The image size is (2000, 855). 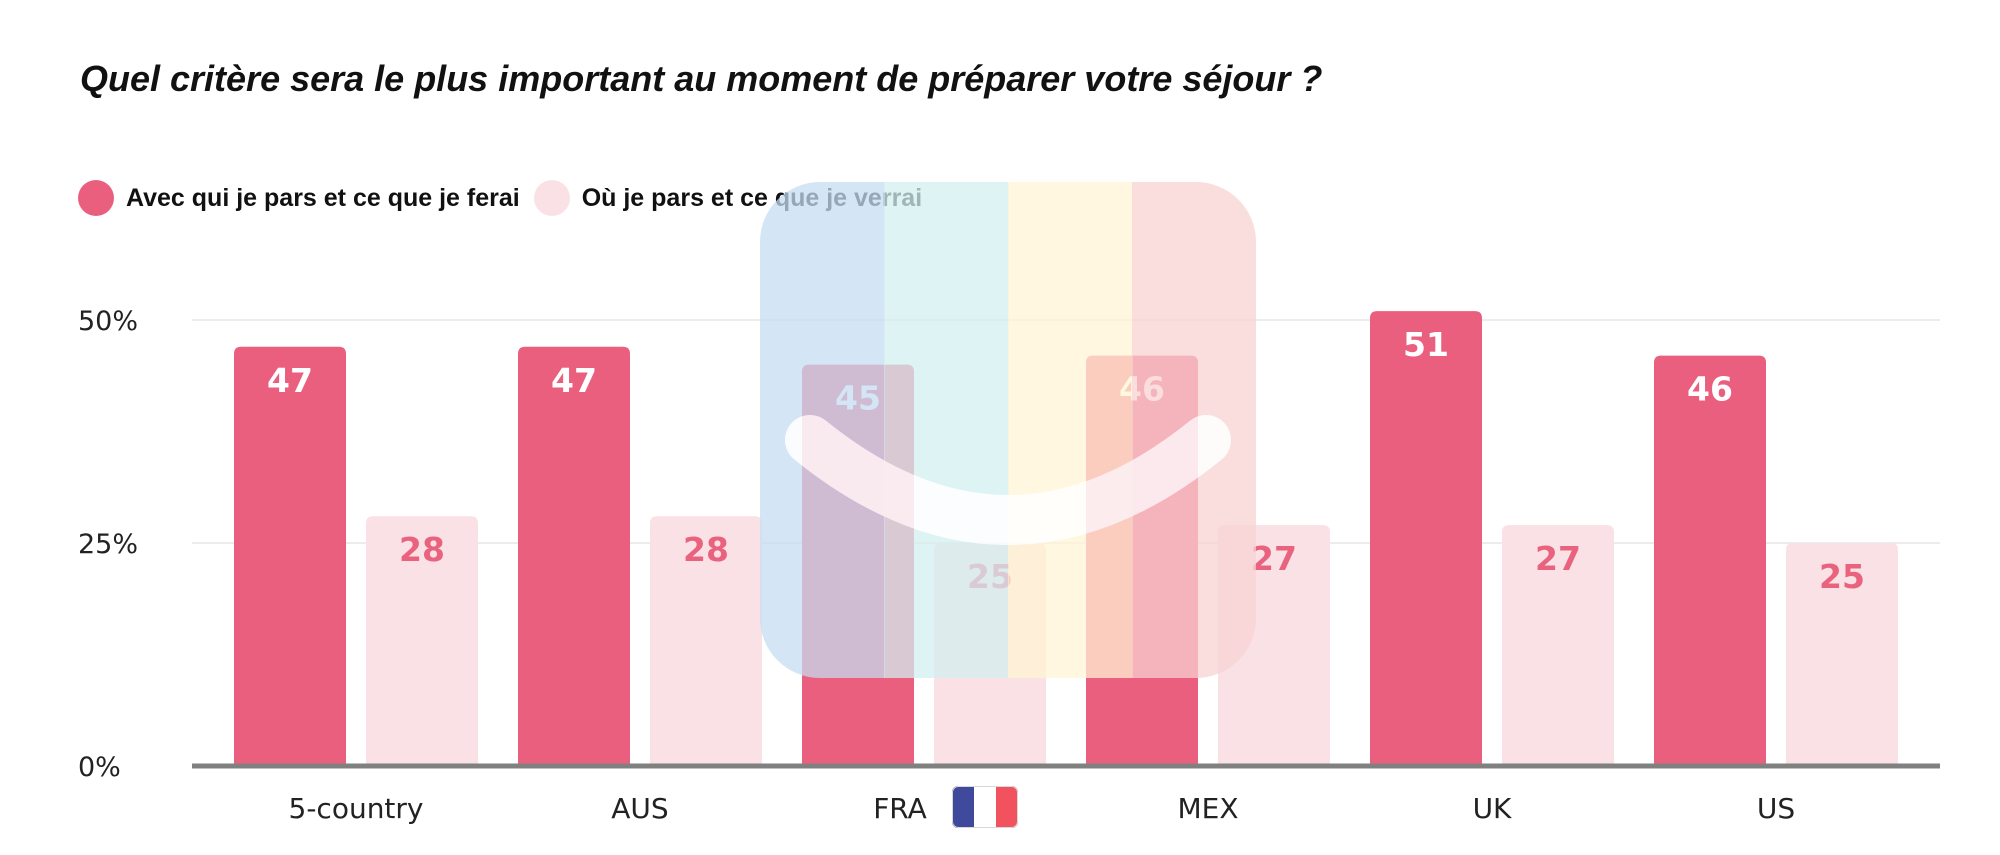 What do you see at coordinates (1710, 389) in the screenshot?
I see `data-label: 46` at bounding box center [1710, 389].